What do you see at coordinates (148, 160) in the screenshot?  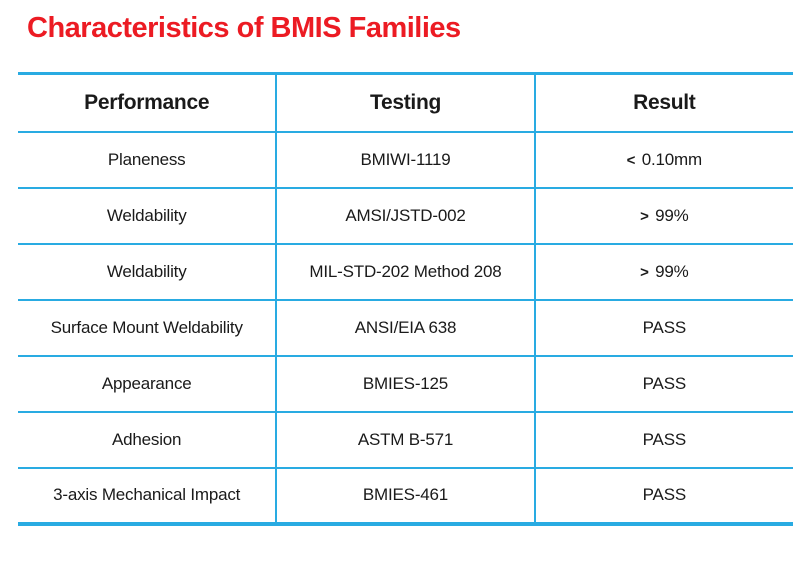 I see `performance-cell: Planeness` at bounding box center [148, 160].